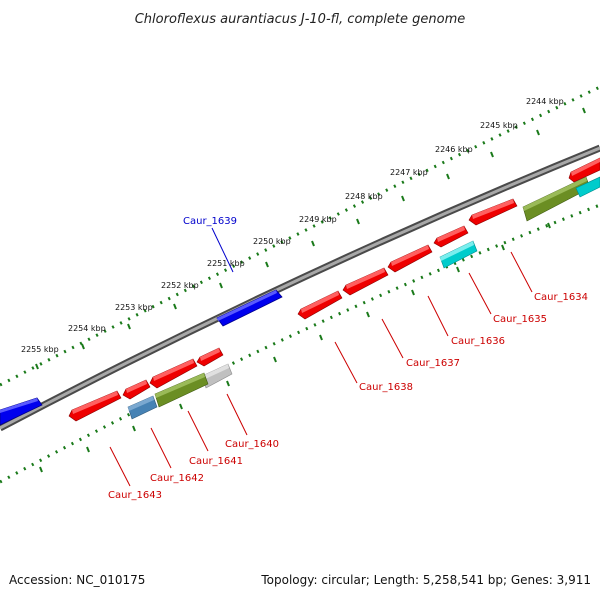  What do you see at coordinates (216, 461) in the screenshot?
I see `gene-label-caur-1641: Caur_1641` at bounding box center [216, 461].